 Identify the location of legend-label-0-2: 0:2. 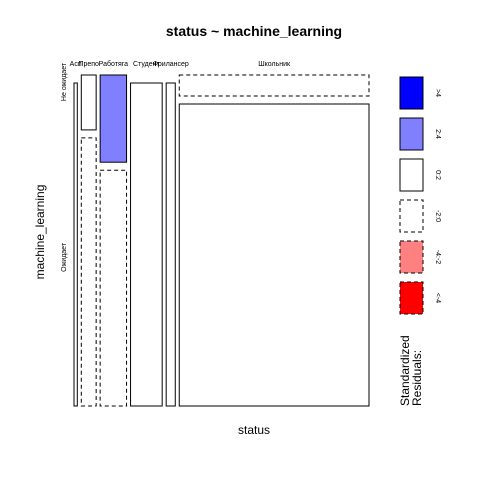
(437, 175).